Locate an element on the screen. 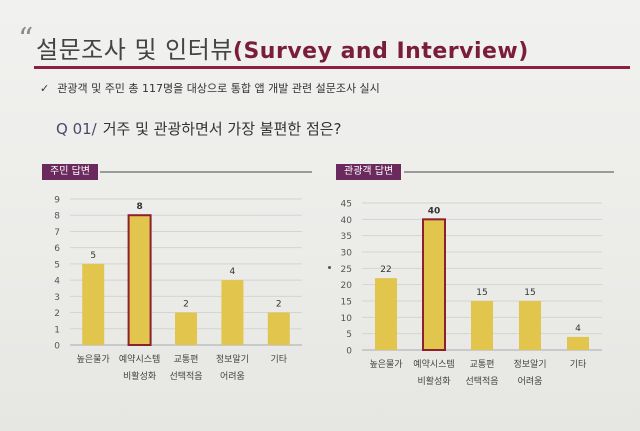  y-tick-label: 10 is located at coordinates (347, 319).